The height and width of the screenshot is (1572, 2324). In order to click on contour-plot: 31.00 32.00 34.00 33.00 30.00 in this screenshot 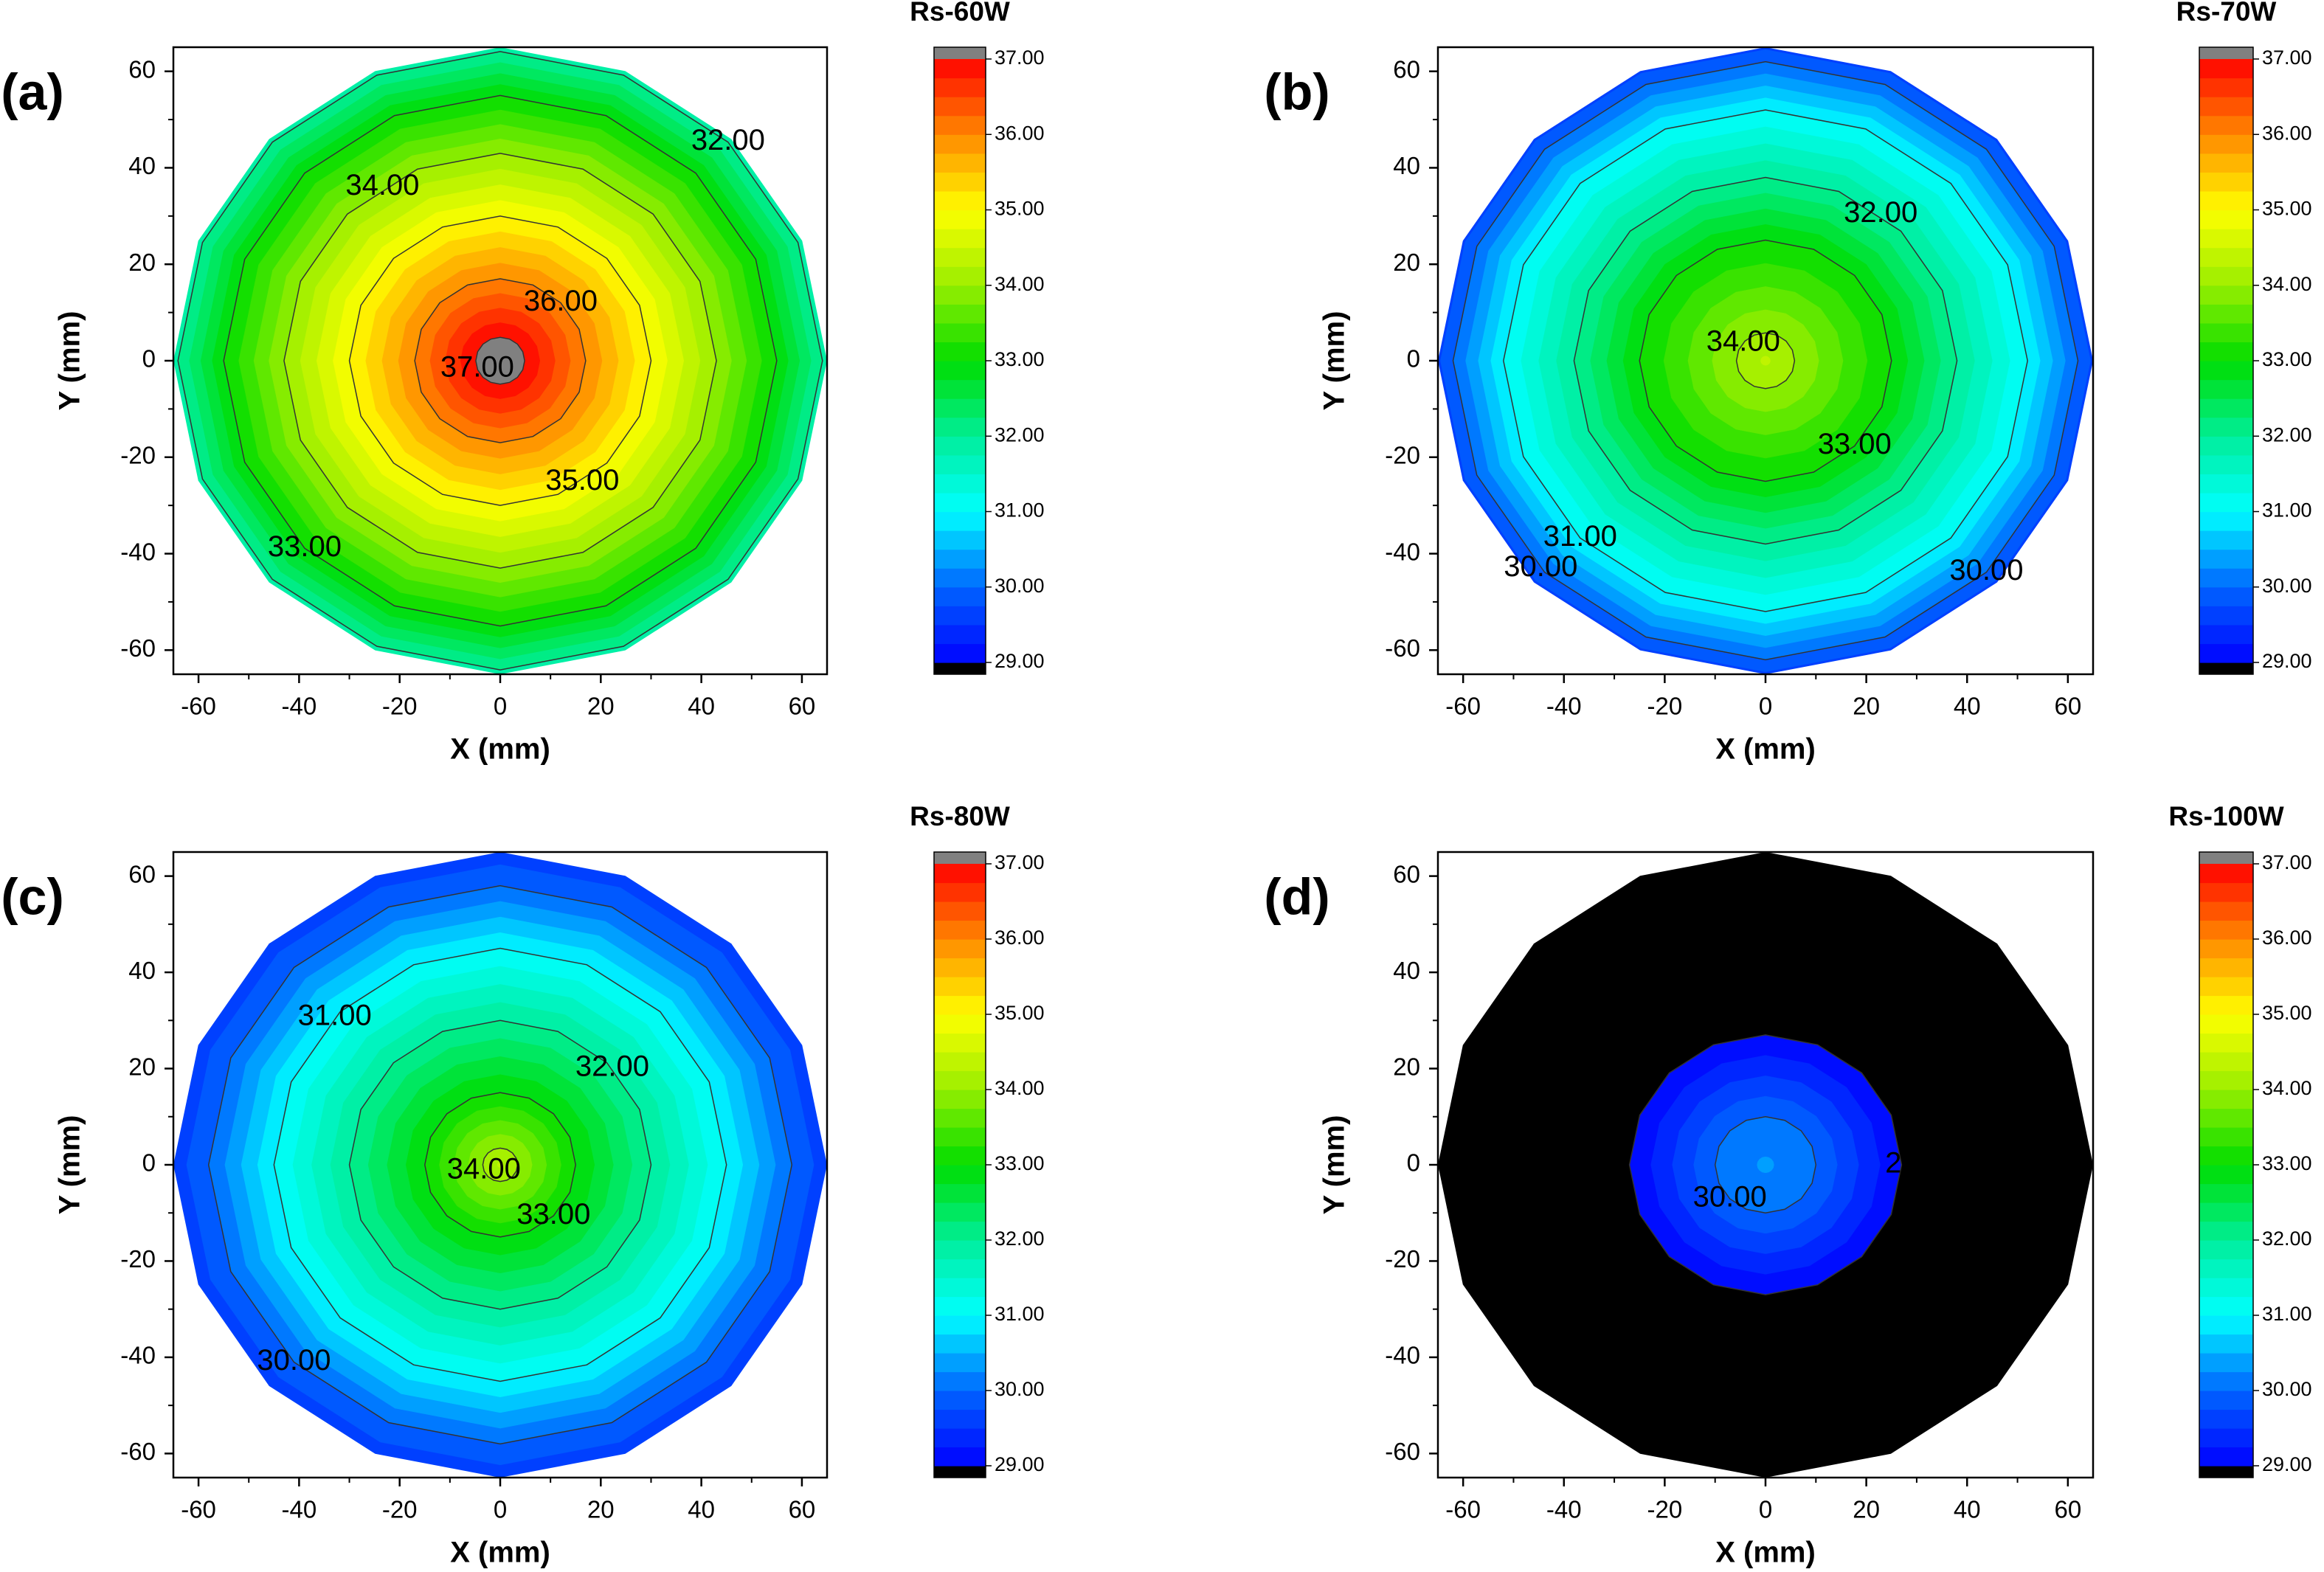, I will do `click(500, 1165)`.